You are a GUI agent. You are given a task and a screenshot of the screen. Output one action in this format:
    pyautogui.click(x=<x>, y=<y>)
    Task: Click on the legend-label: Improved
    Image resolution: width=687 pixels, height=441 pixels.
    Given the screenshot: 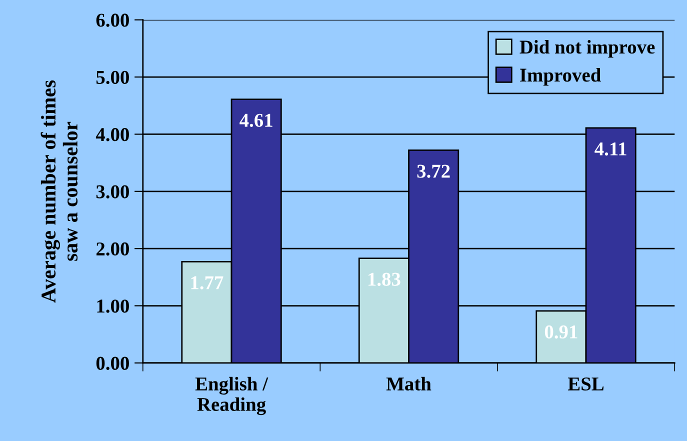 What is the action you would take?
    pyautogui.click(x=560, y=77)
    